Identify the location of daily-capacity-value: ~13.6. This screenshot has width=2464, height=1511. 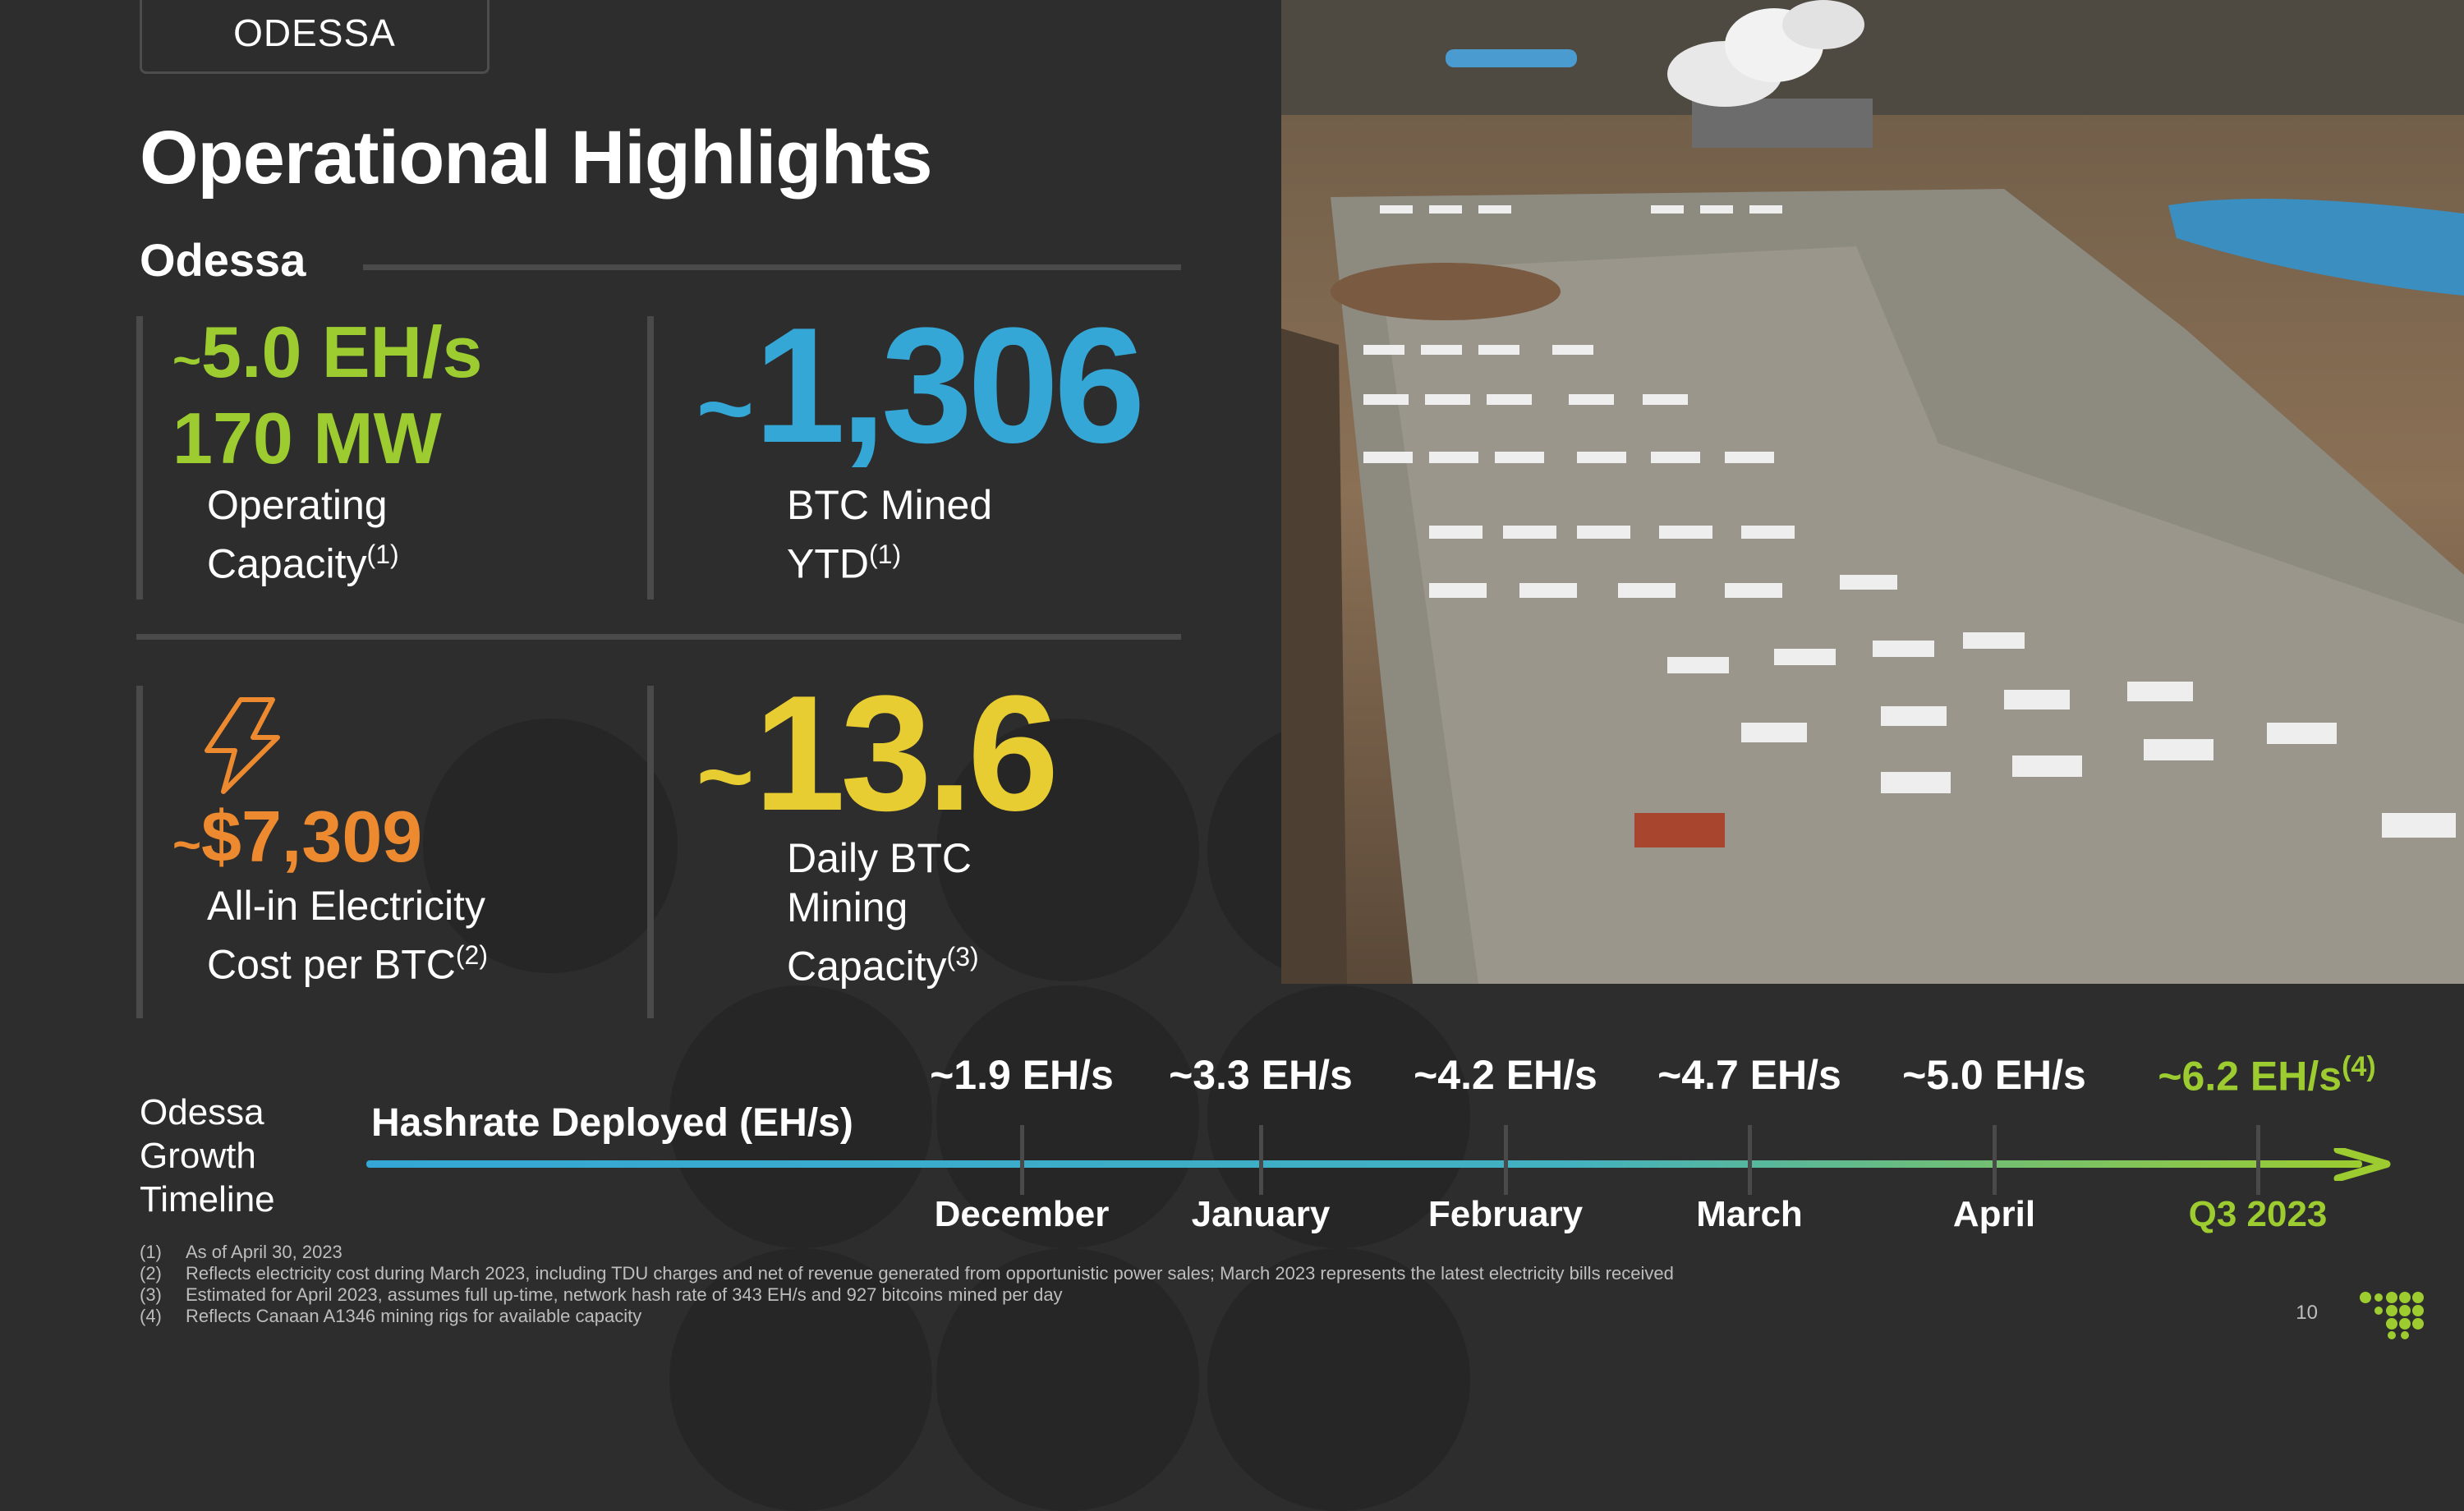
(877, 753).